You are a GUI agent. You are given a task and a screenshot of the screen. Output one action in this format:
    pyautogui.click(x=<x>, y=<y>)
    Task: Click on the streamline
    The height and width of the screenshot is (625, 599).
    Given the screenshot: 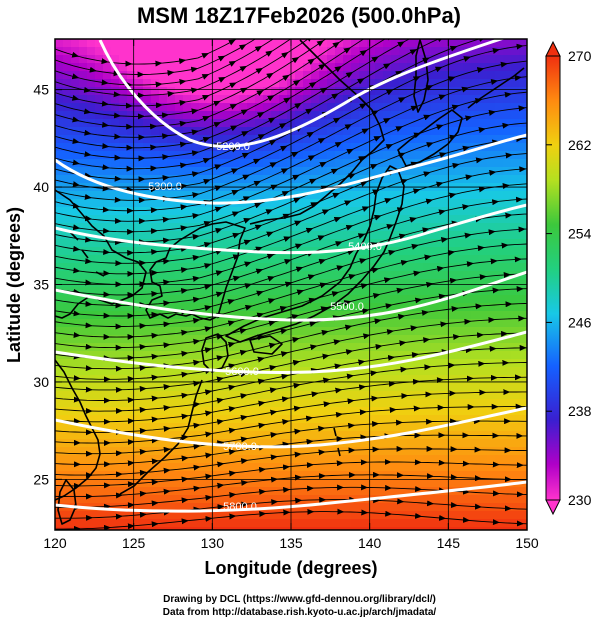 What is the action you would take?
    pyautogui.click(x=291, y=437)
    